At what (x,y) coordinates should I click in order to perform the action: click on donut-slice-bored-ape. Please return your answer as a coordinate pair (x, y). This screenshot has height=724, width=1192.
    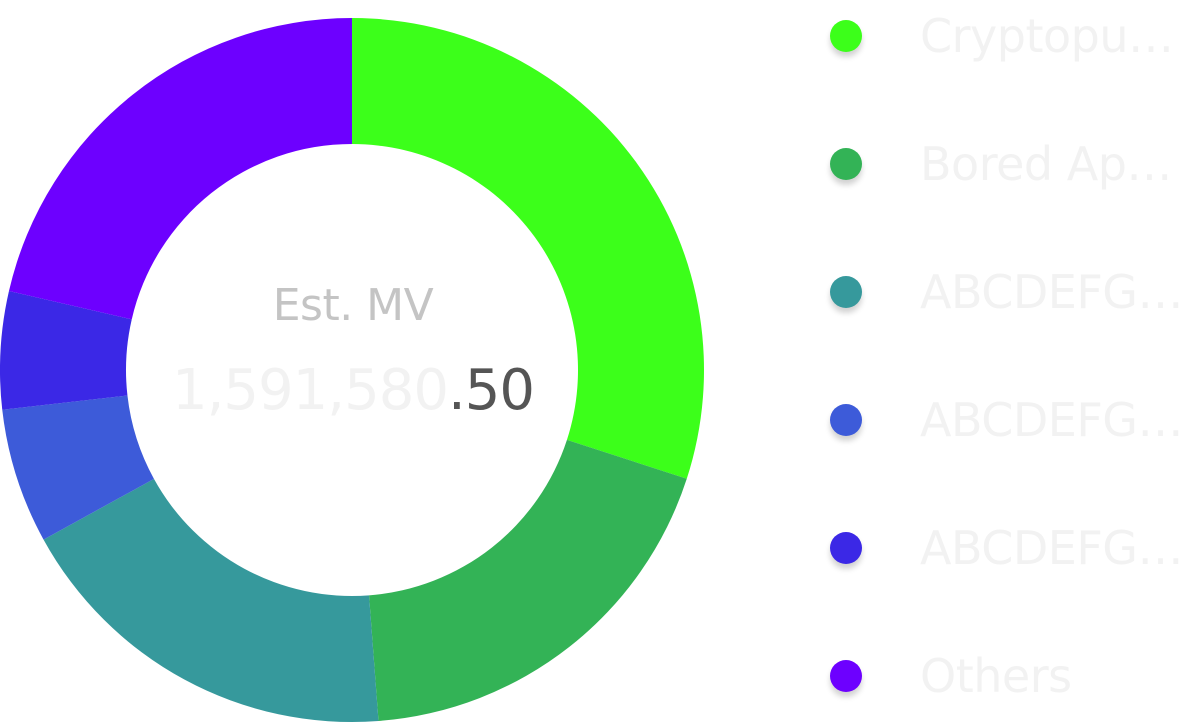
    Looking at the image, I should click on (528, 580).